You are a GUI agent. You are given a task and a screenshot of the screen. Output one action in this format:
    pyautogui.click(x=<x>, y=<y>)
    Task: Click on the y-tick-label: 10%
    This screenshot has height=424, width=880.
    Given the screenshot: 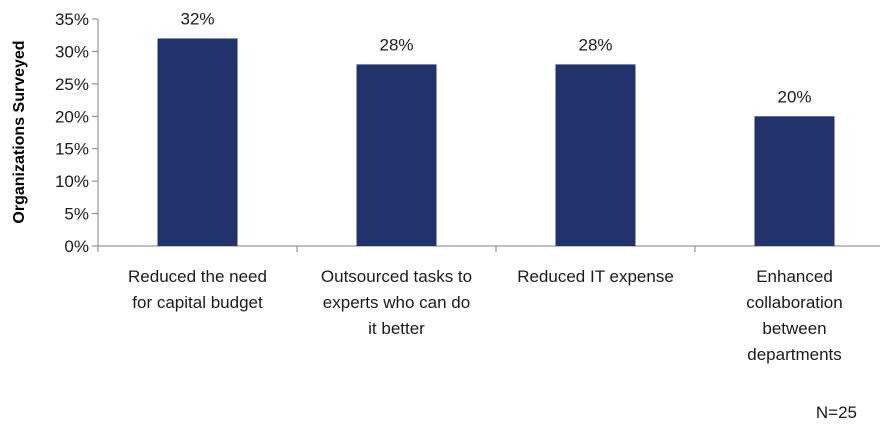 What is the action you would take?
    pyautogui.click(x=72, y=181)
    